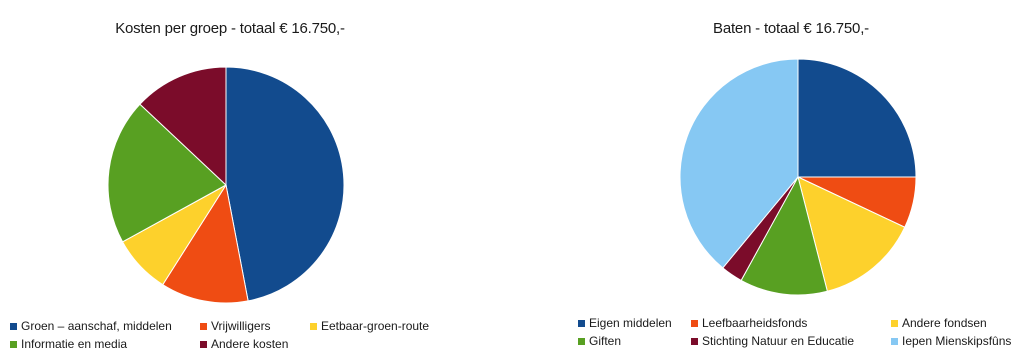  I want to click on legend-item: Iepen Mienskipsfûns, so click(951, 341).